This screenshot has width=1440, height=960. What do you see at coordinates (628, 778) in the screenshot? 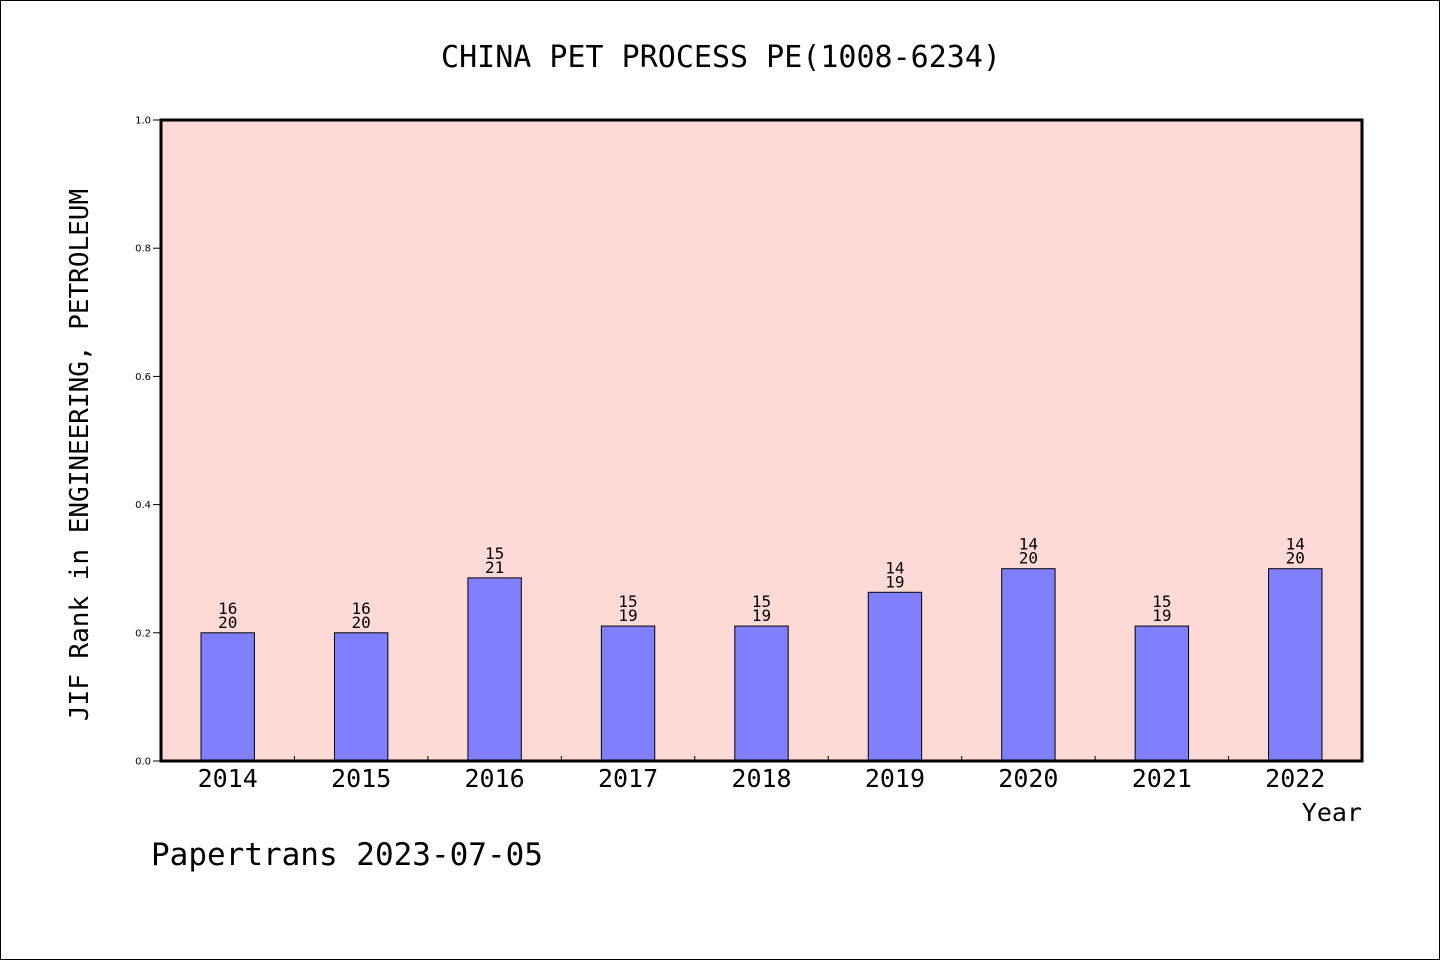
I see `x-tick-label: 2017` at bounding box center [628, 778].